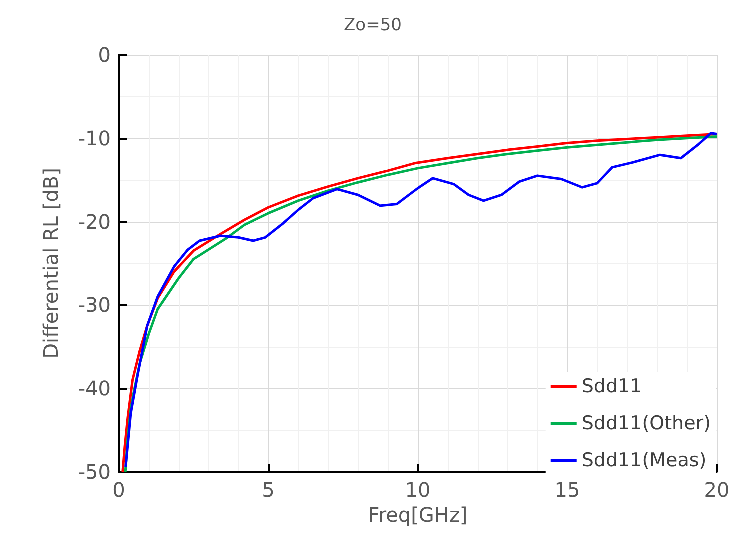 Image resolution: width=738 pixels, height=555 pixels. I want to click on legend-label: Sdd11(Meas), so click(644, 461).